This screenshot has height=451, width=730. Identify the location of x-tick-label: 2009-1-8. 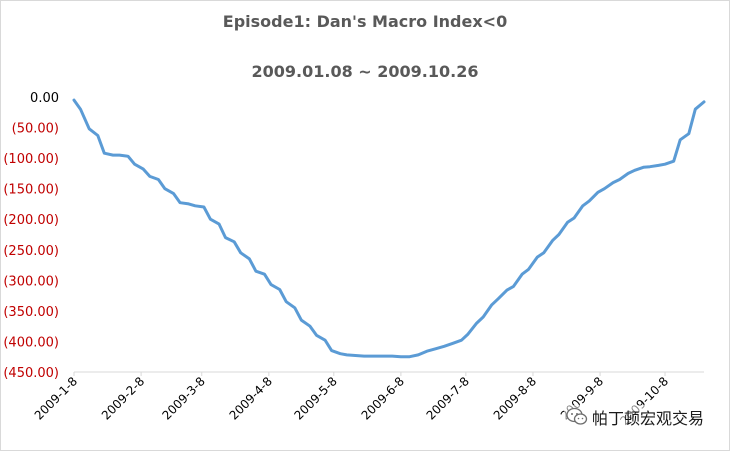
(56, 398).